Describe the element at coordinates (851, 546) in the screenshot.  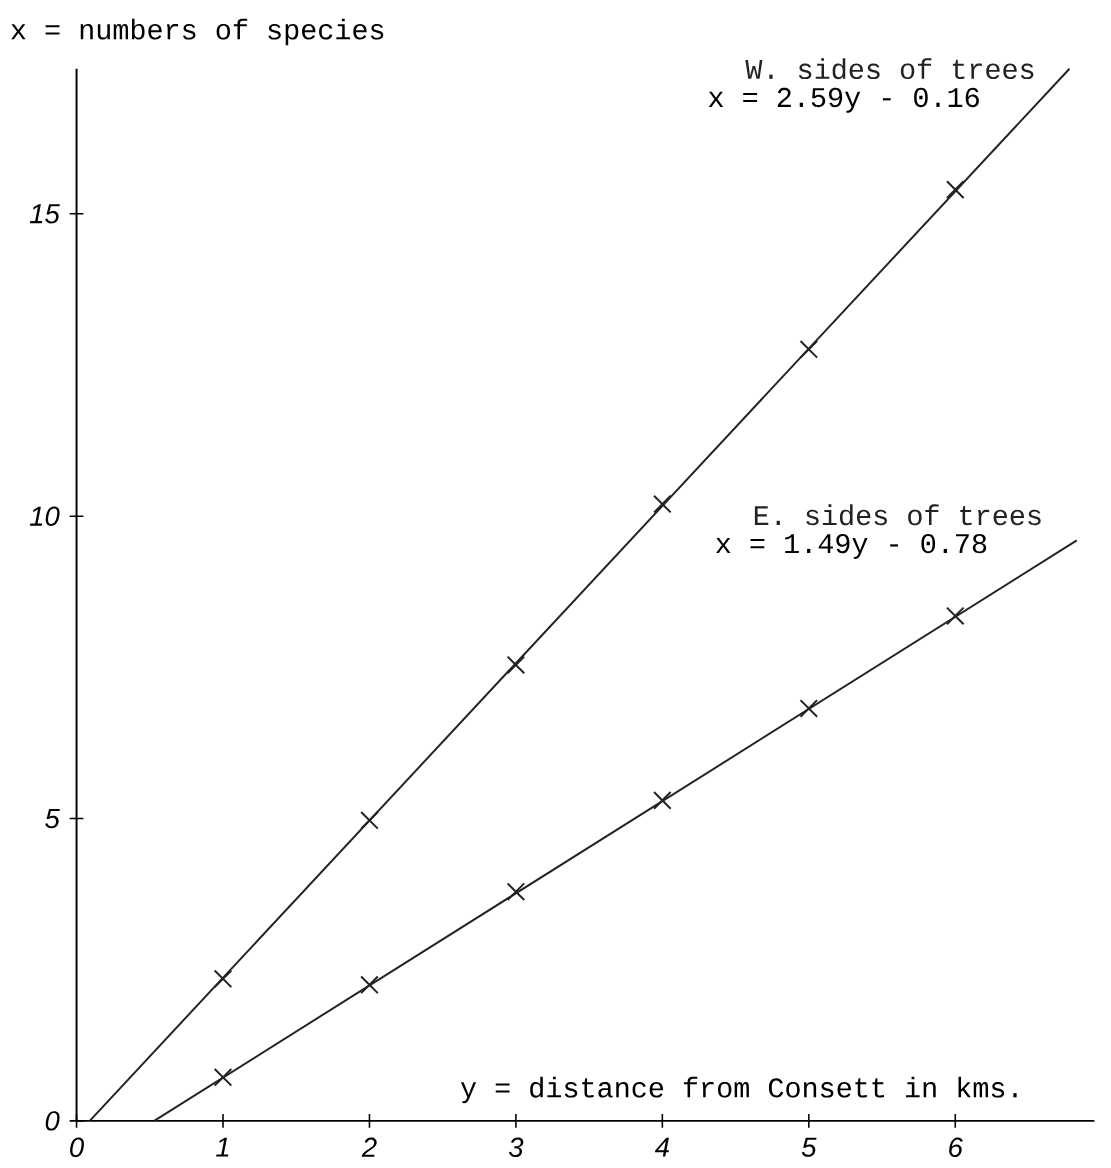
I see `annotation: x = 1.49y - 0.78` at that location.